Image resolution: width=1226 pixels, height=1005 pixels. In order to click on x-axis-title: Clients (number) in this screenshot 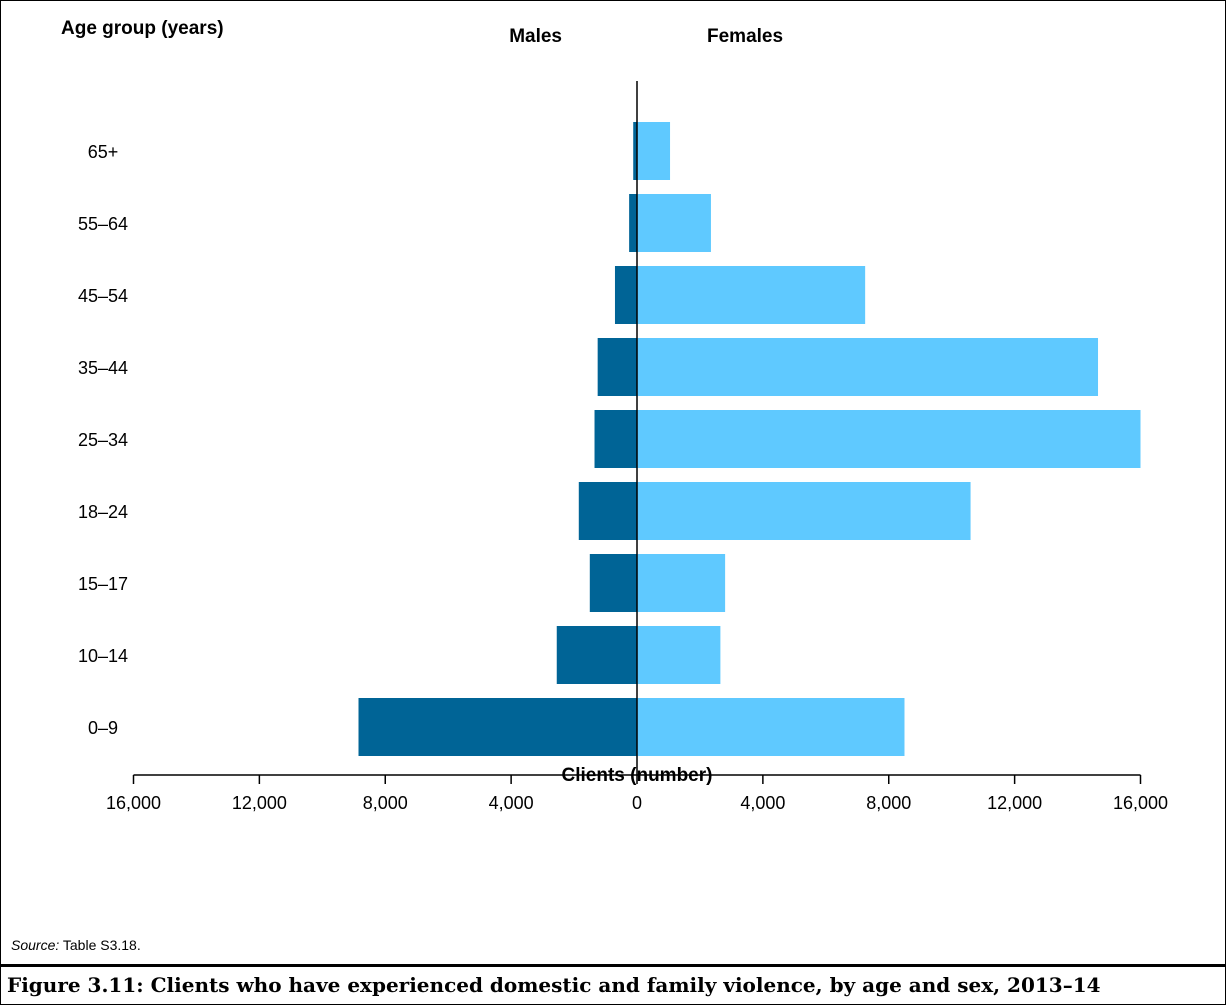, I will do `click(637, 775)`.